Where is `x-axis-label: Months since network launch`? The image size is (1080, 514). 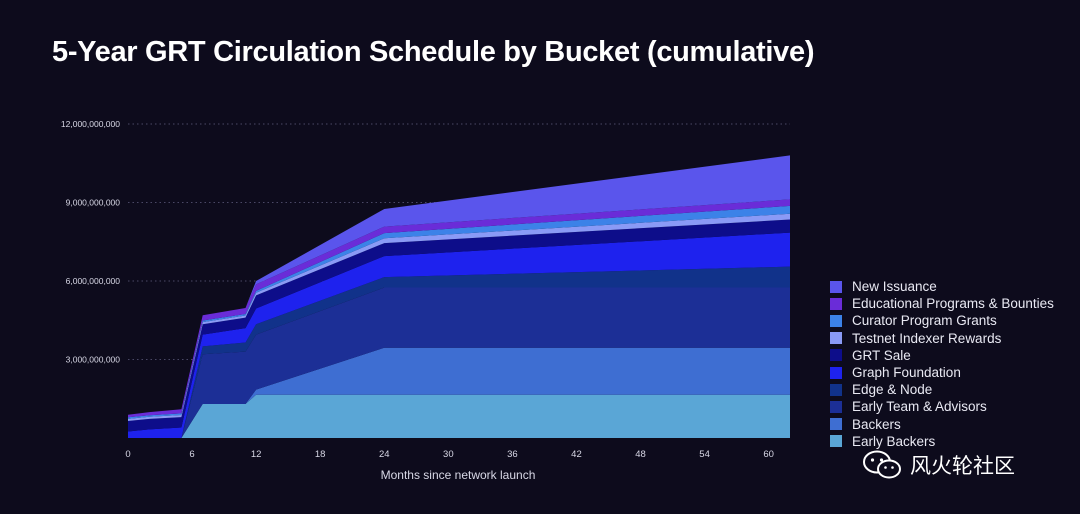 x-axis-label: Months since network launch is located at coordinates (458, 475).